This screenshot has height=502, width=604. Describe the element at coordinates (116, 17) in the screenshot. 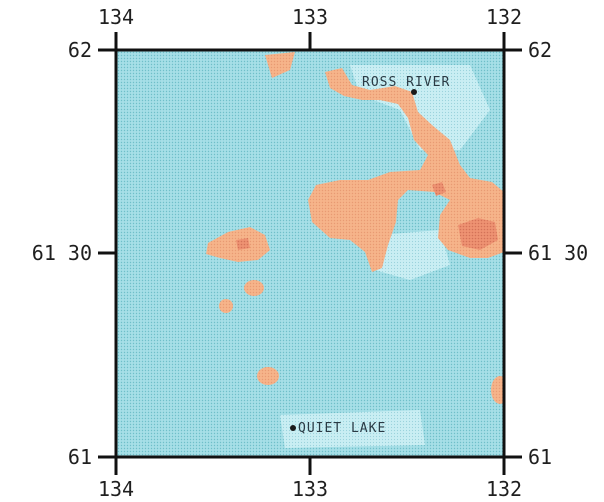

I see `lon-label-top: 134` at that location.